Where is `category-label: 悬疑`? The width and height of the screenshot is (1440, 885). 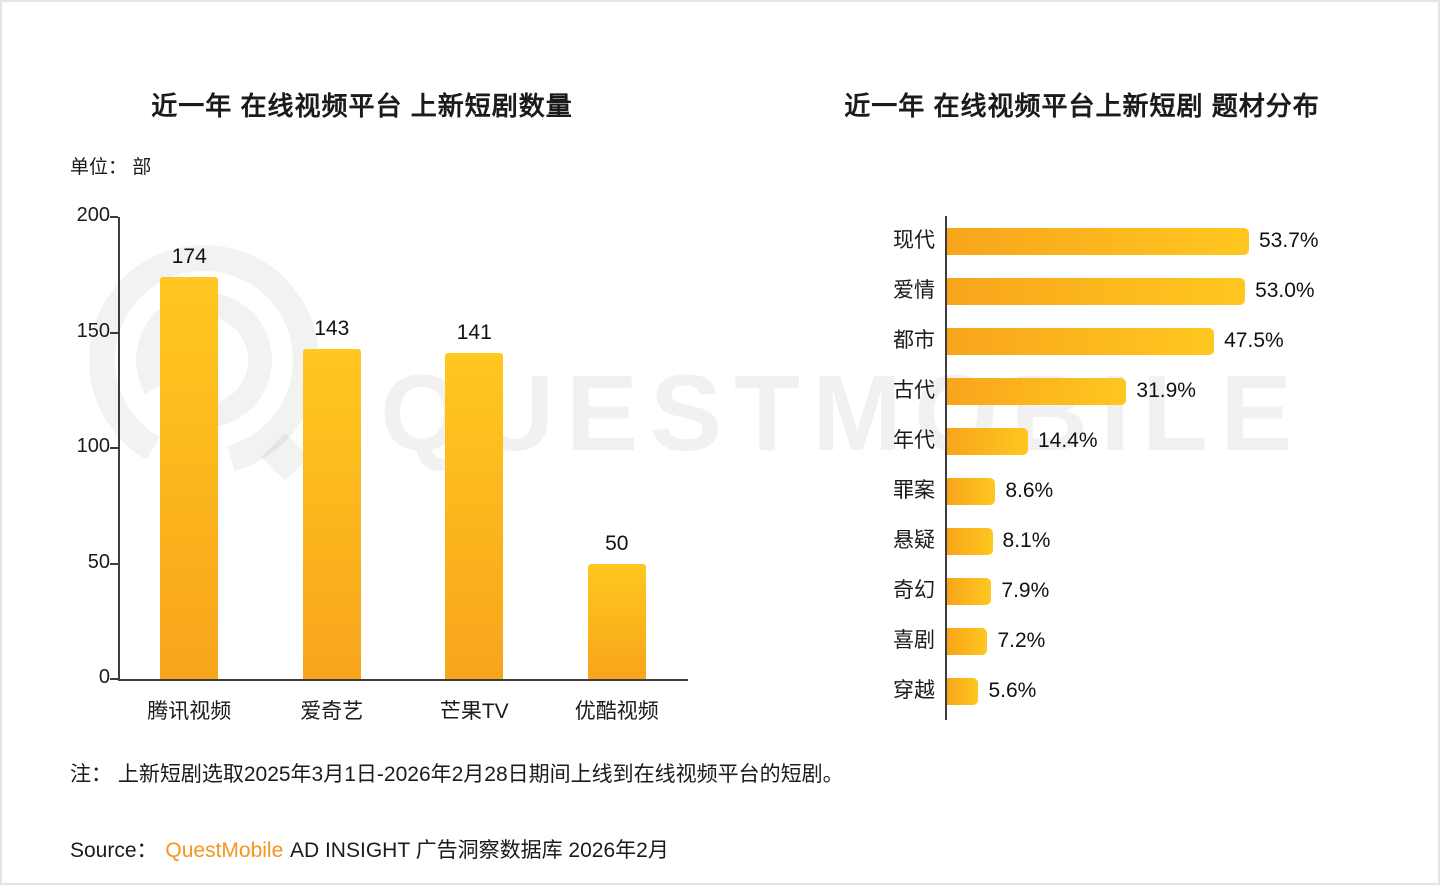 category-label: 悬疑 is located at coordinates (914, 540).